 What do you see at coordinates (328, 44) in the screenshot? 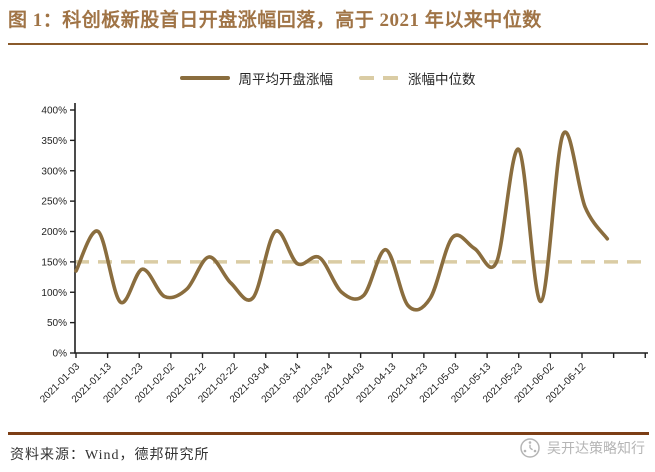
I see `title-underline` at bounding box center [328, 44].